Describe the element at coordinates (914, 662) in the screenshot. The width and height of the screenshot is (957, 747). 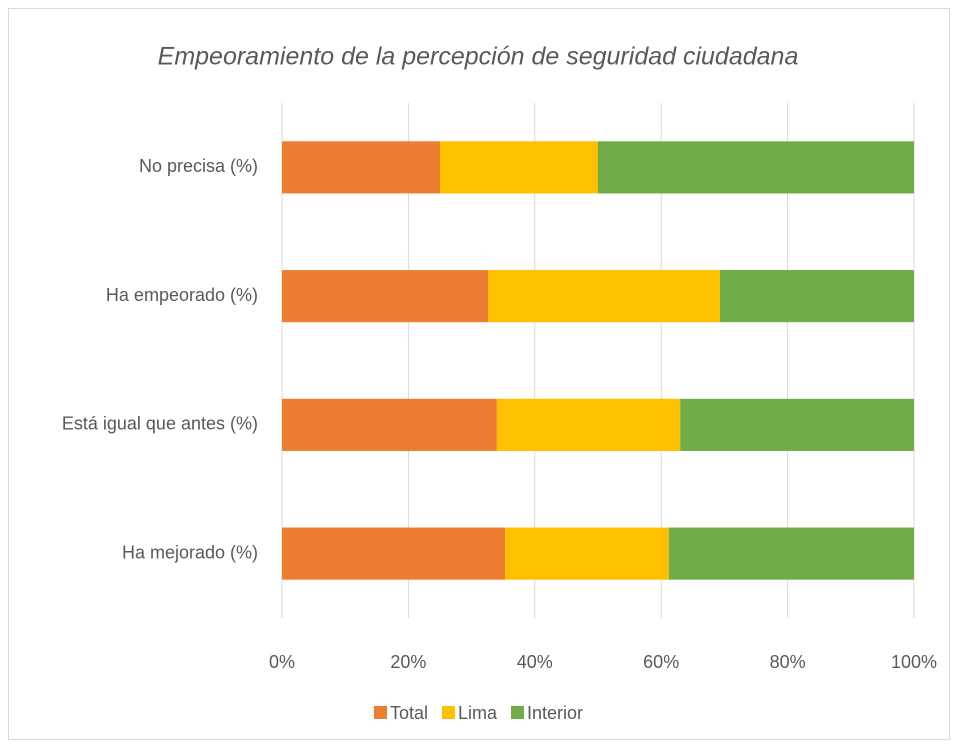
I see `x-tick-label: 100%` at that location.